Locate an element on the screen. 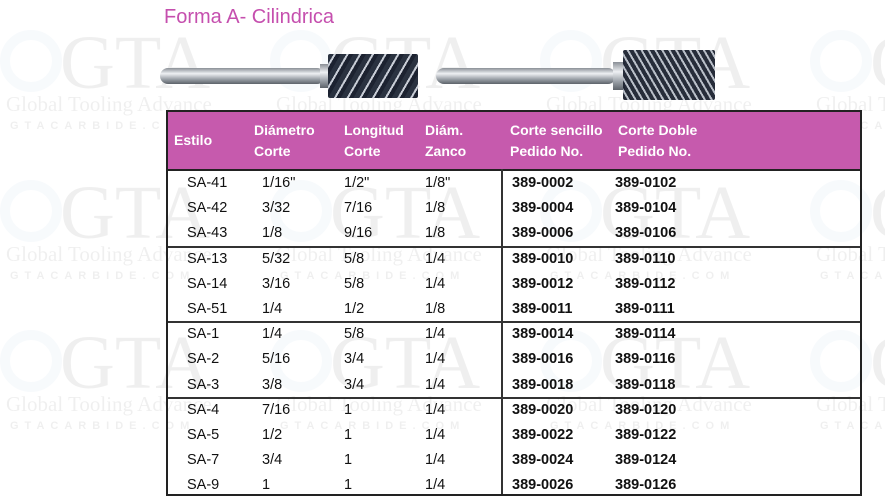  table-cell: 389-0018 is located at coordinates (543, 384).